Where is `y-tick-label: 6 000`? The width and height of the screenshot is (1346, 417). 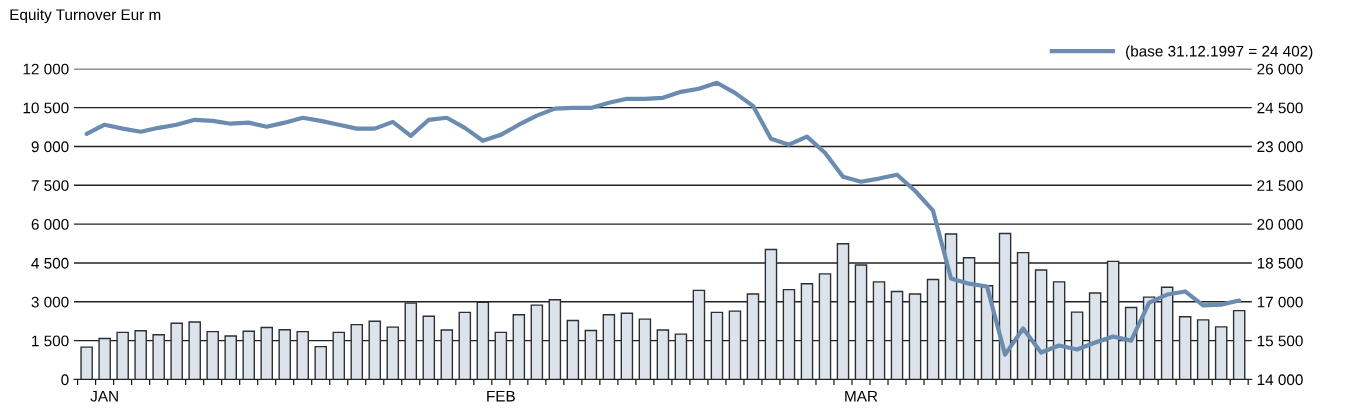
y-tick-label: 6 000 is located at coordinates (50, 224).